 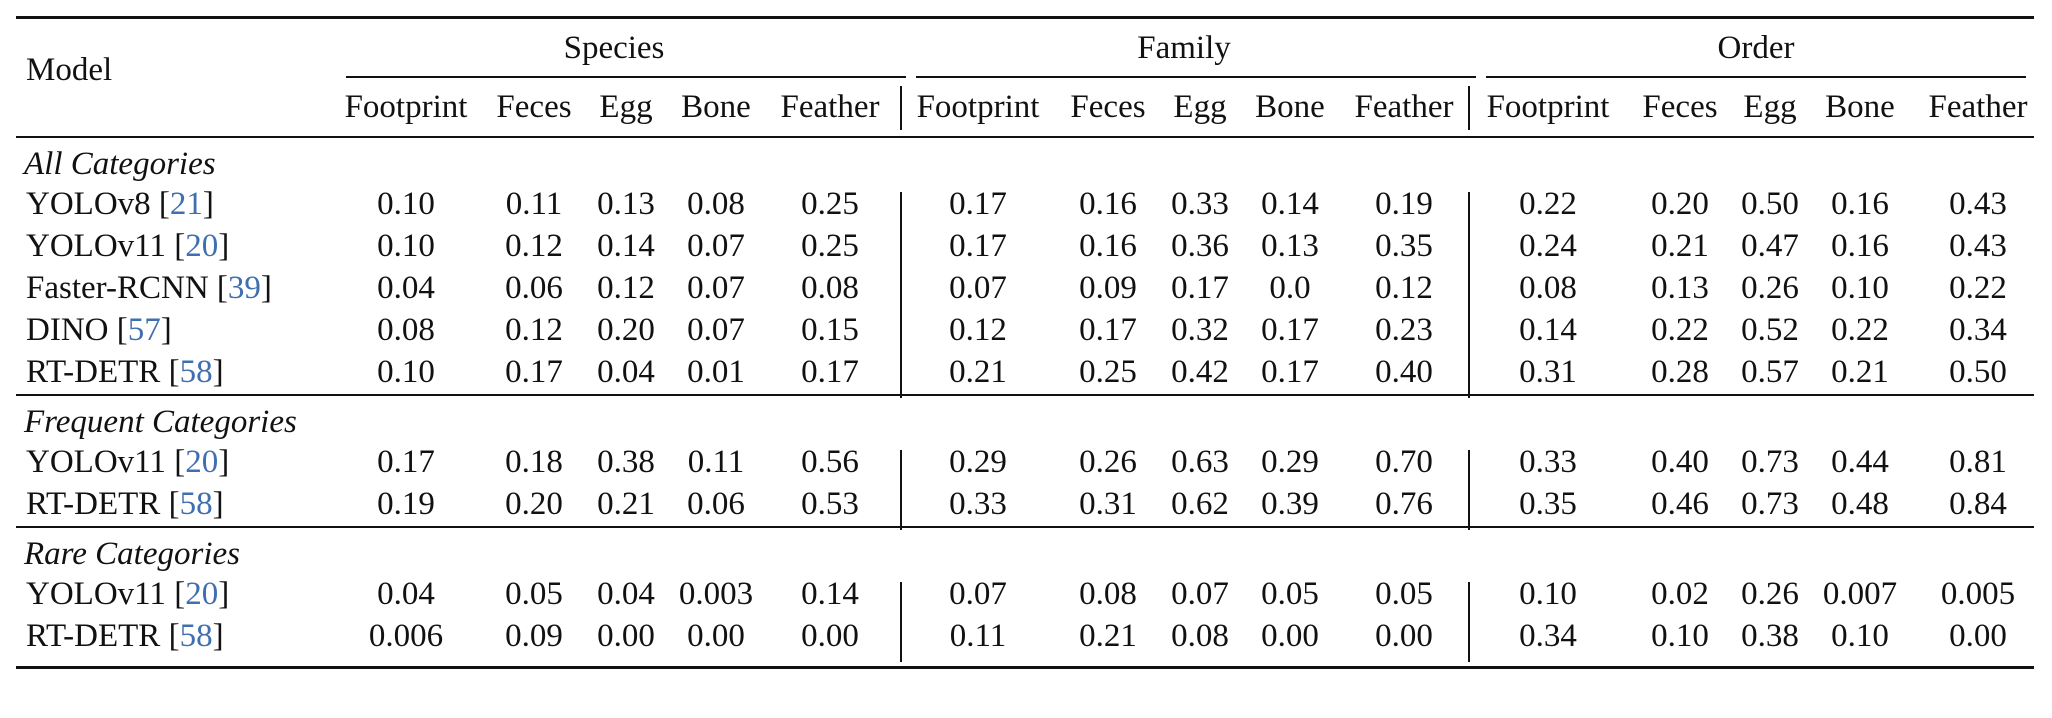 What do you see at coordinates (1860, 246) in the screenshot?
I see `table-cell: 0.16` at bounding box center [1860, 246].